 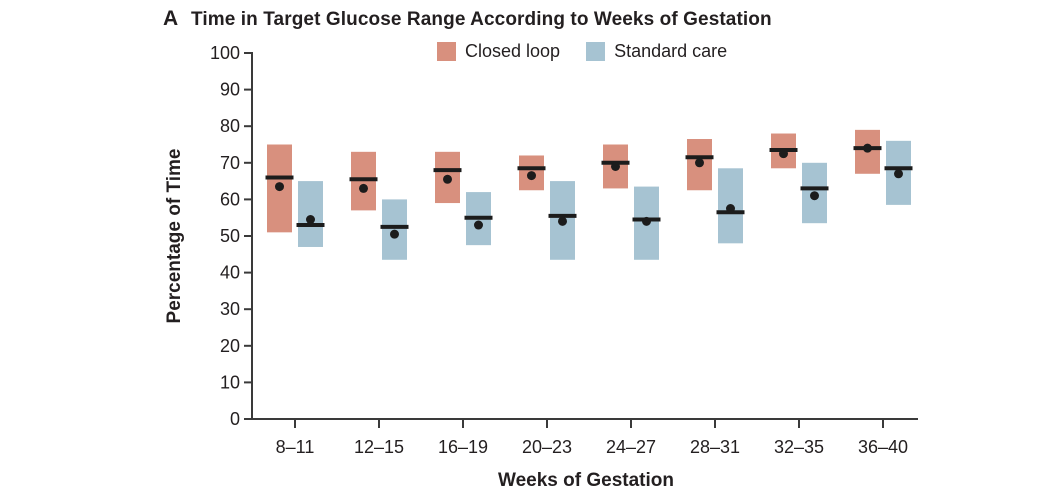 What do you see at coordinates (582, 51) in the screenshot?
I see `legend: Closed loop Standard care` at bounding box center [582, 51].